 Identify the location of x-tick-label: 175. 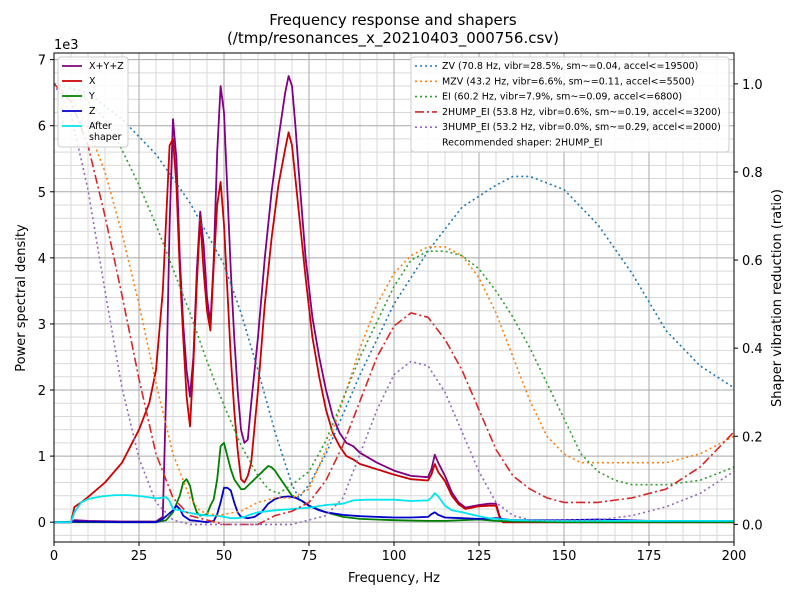
(649, 556).